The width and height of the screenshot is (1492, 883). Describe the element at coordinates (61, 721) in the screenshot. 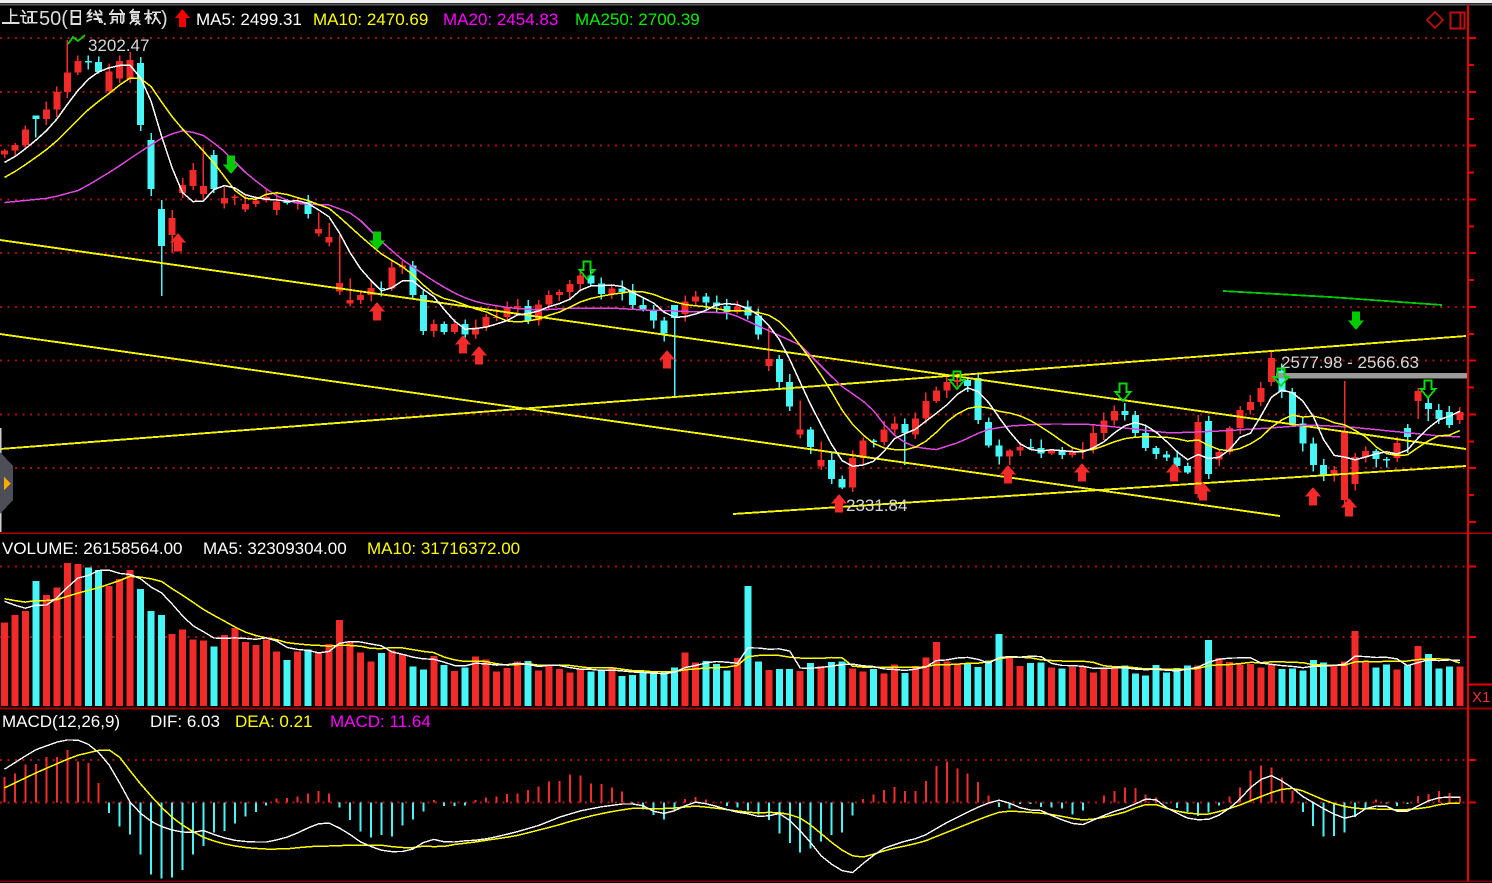

I see `svg-text: MACD(12,26,9)` at that location.